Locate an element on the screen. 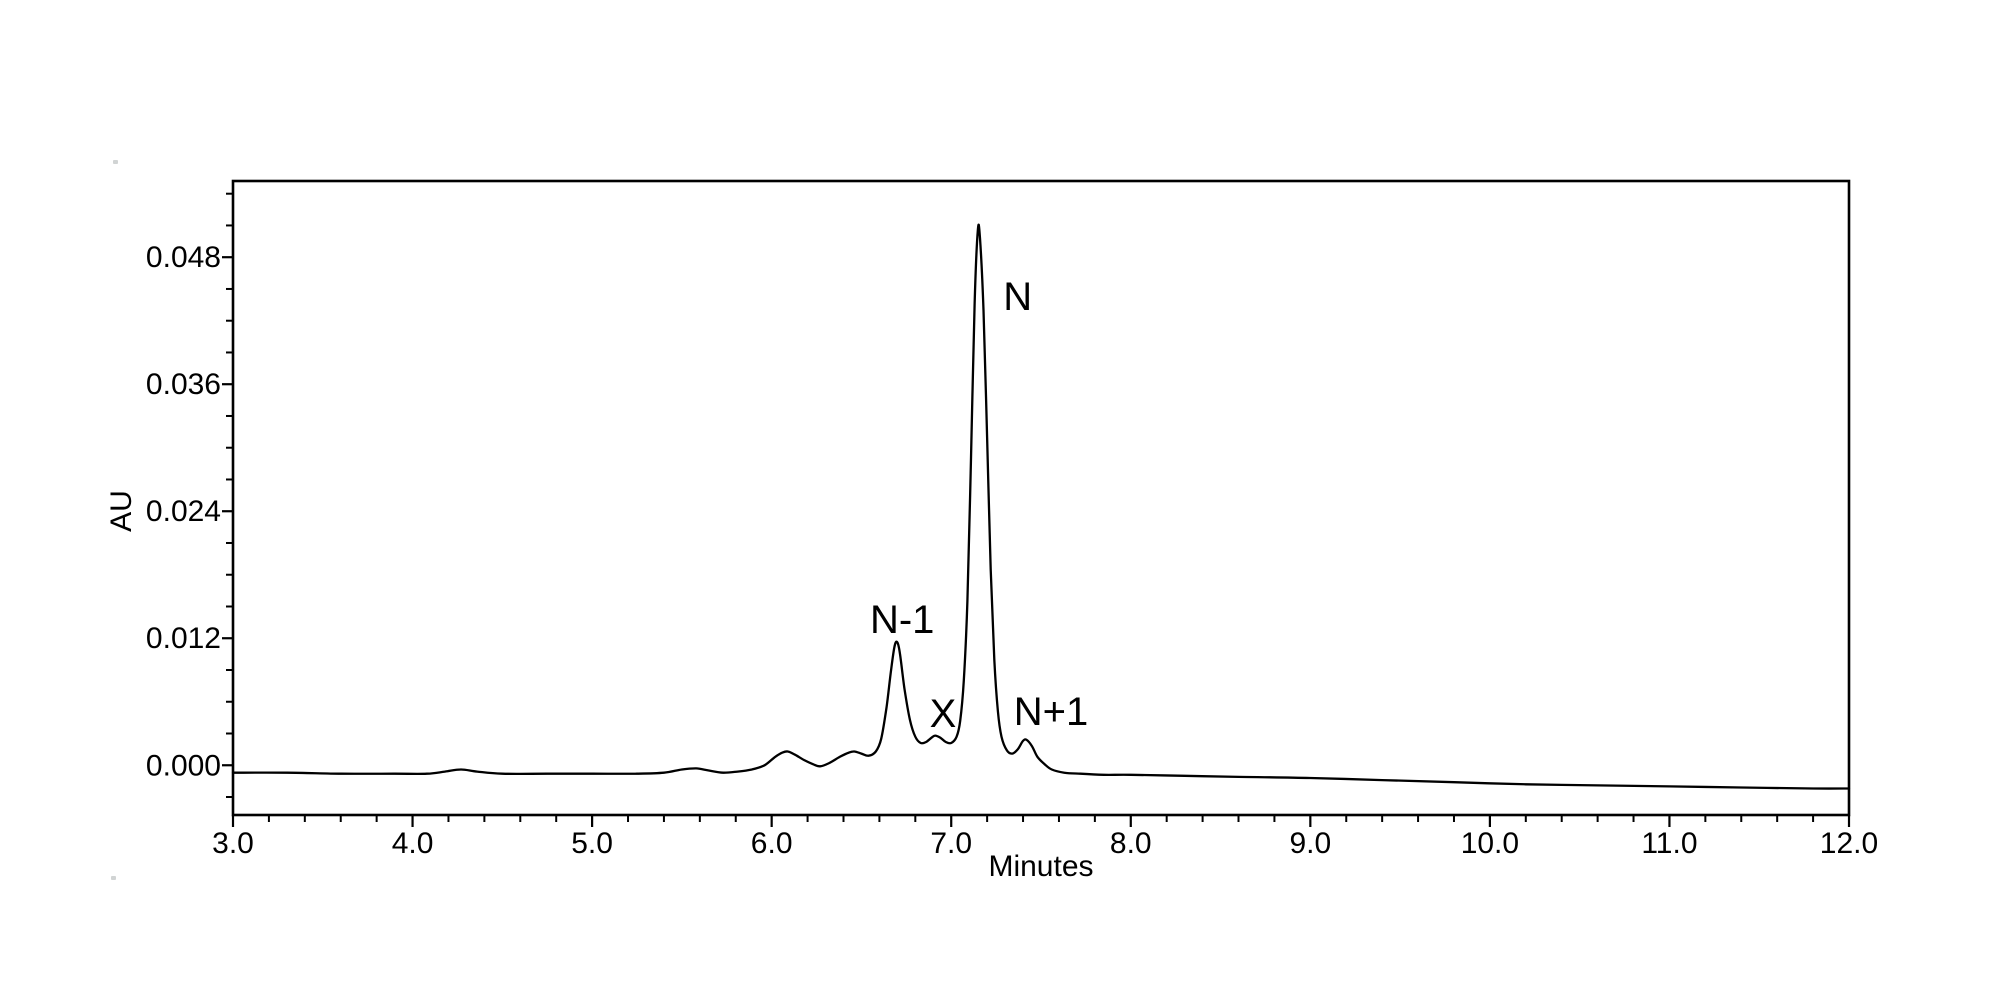  y-axis-tick-label: 0.024 is located at coordinates (183, 511).